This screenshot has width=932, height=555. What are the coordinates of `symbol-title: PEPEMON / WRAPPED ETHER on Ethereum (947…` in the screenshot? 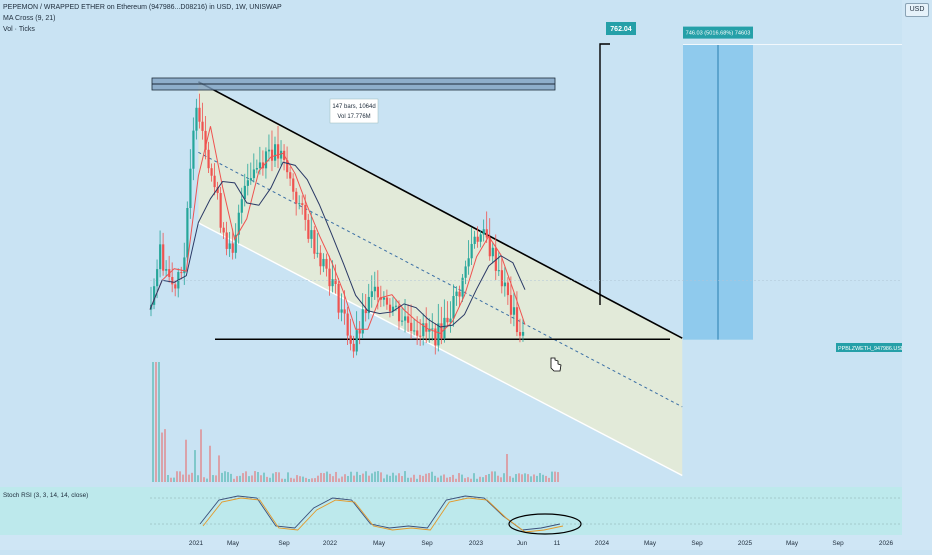 It's located at (142, 7).